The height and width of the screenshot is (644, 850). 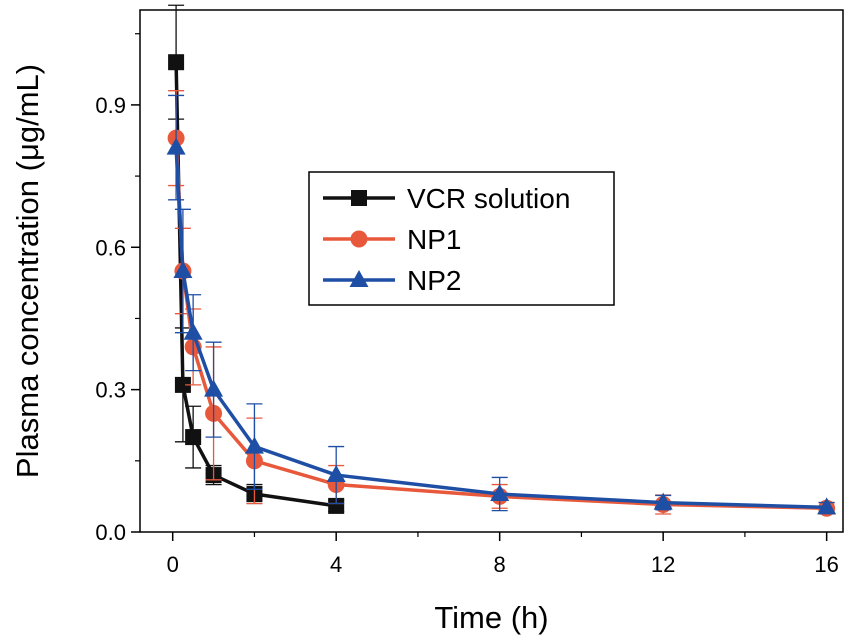 What do you see at coordinates (434, 239) in the screenshot?
I see `legend-label: NP1` at bounding box center [434, 239].